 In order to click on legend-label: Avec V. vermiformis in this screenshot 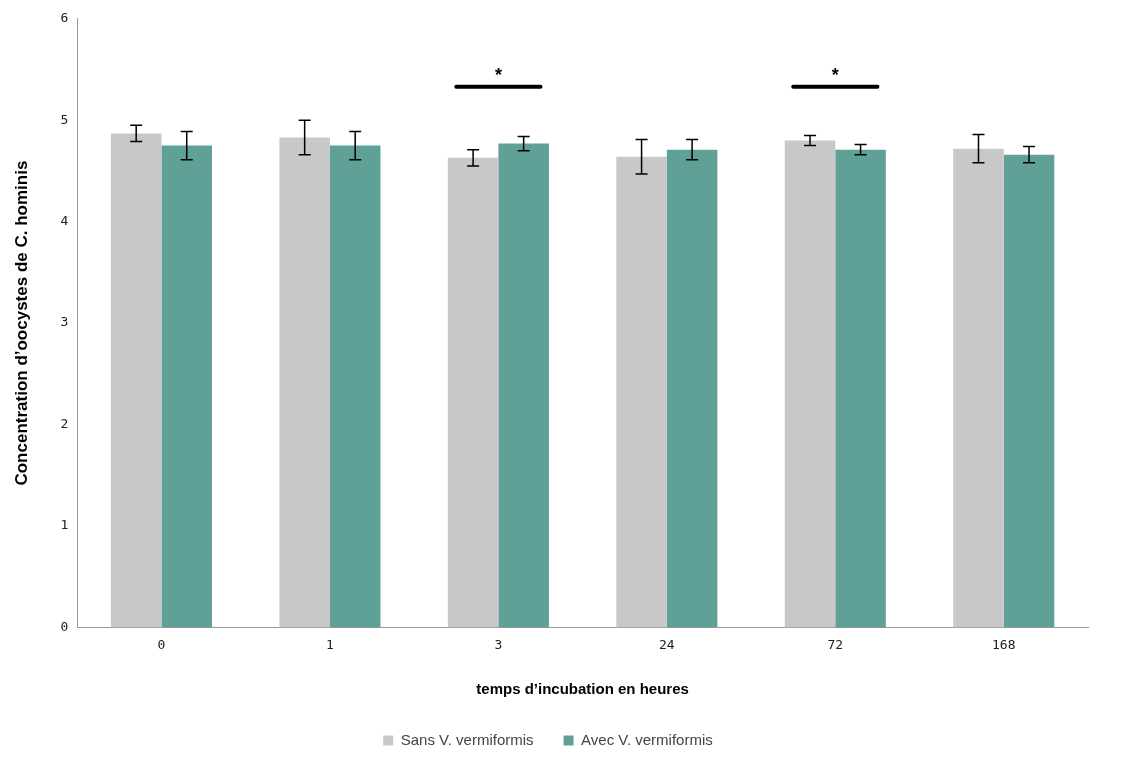, I will do `click(647, 739)`.